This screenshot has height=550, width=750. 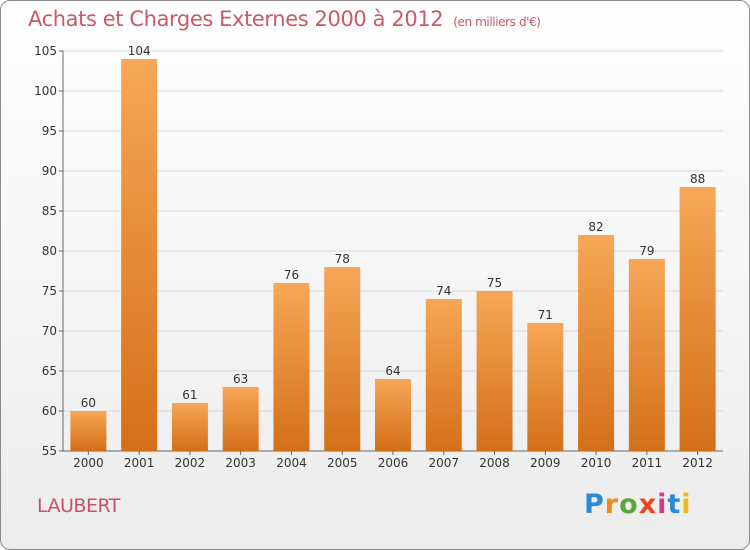 What do you see at coordinates (139, 51) in the screenshot?
I see `bar-value-label: 104` at bounding box center [139, 51].